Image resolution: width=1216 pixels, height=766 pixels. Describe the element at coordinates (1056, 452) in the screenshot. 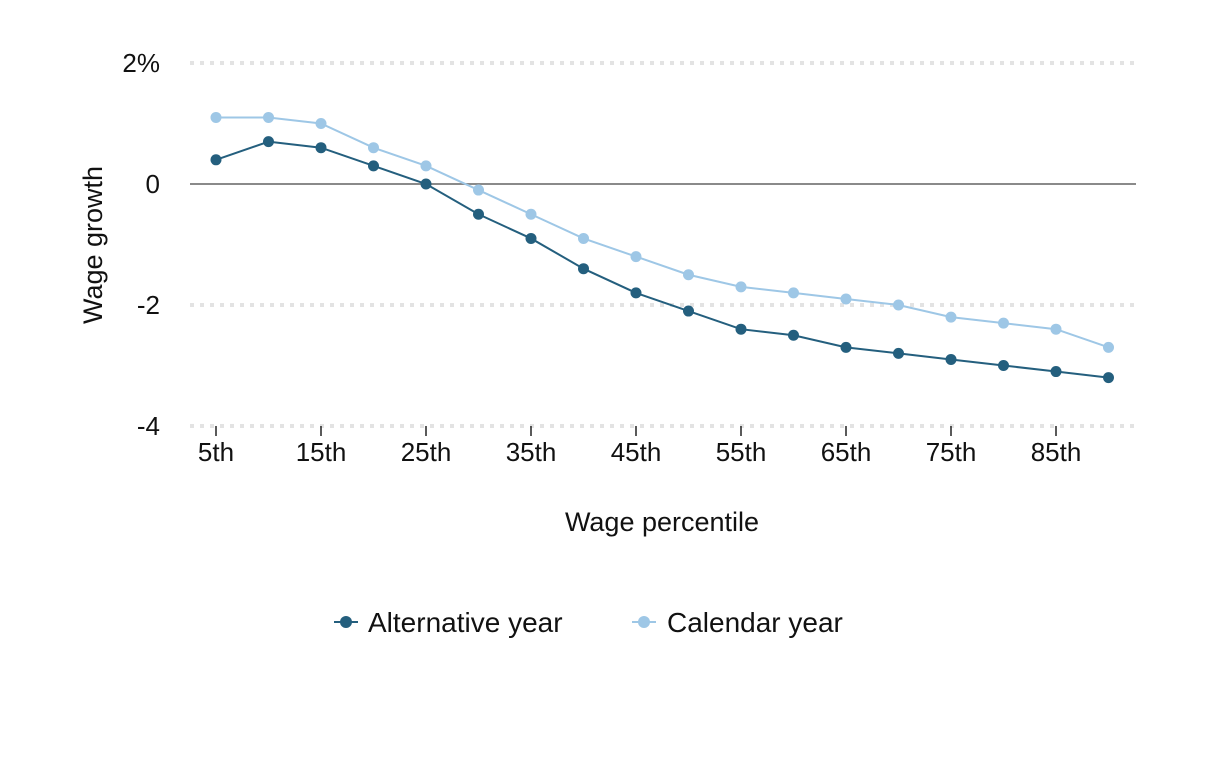

I see `x-tick-label: 85th` at that location.